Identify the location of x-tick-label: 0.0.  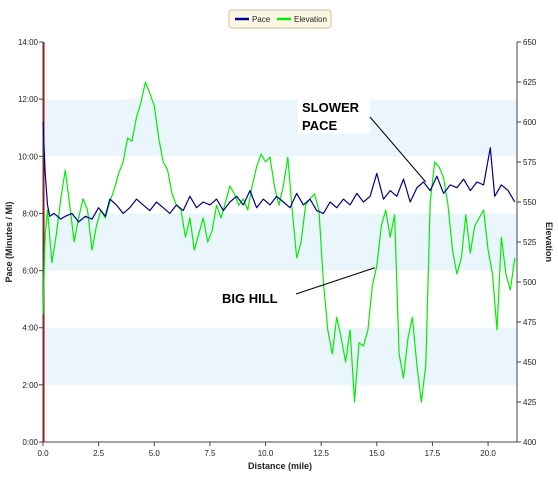
(43, 453).